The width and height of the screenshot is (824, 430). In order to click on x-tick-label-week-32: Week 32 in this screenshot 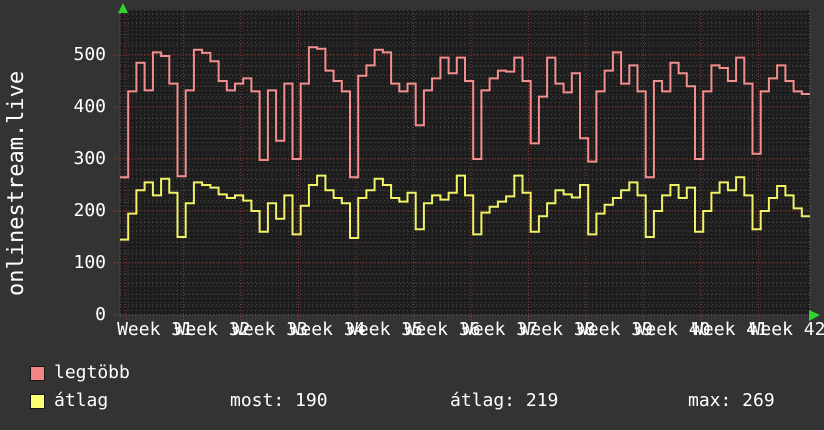, I will do `click(212, 329)`.